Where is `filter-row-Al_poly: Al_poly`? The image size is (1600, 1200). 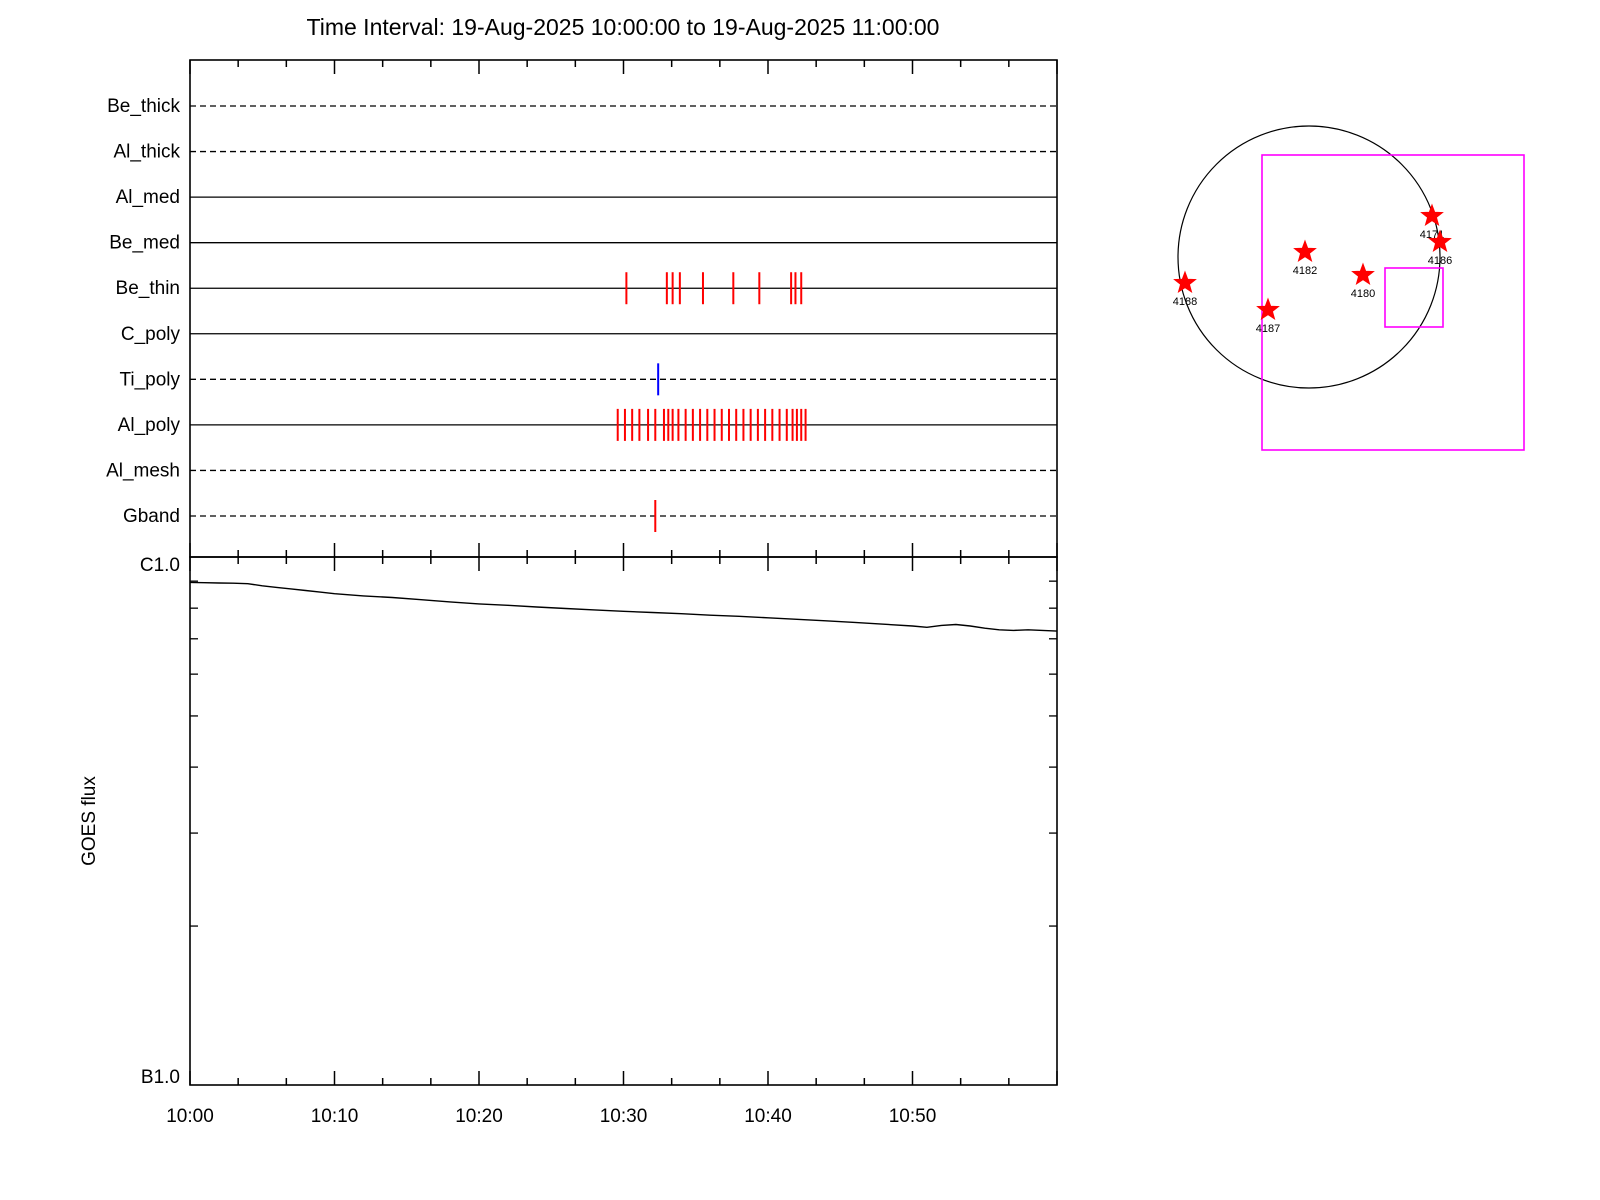 filter-row-Al_poly: Al_poly is located at coordinates (587, 424).